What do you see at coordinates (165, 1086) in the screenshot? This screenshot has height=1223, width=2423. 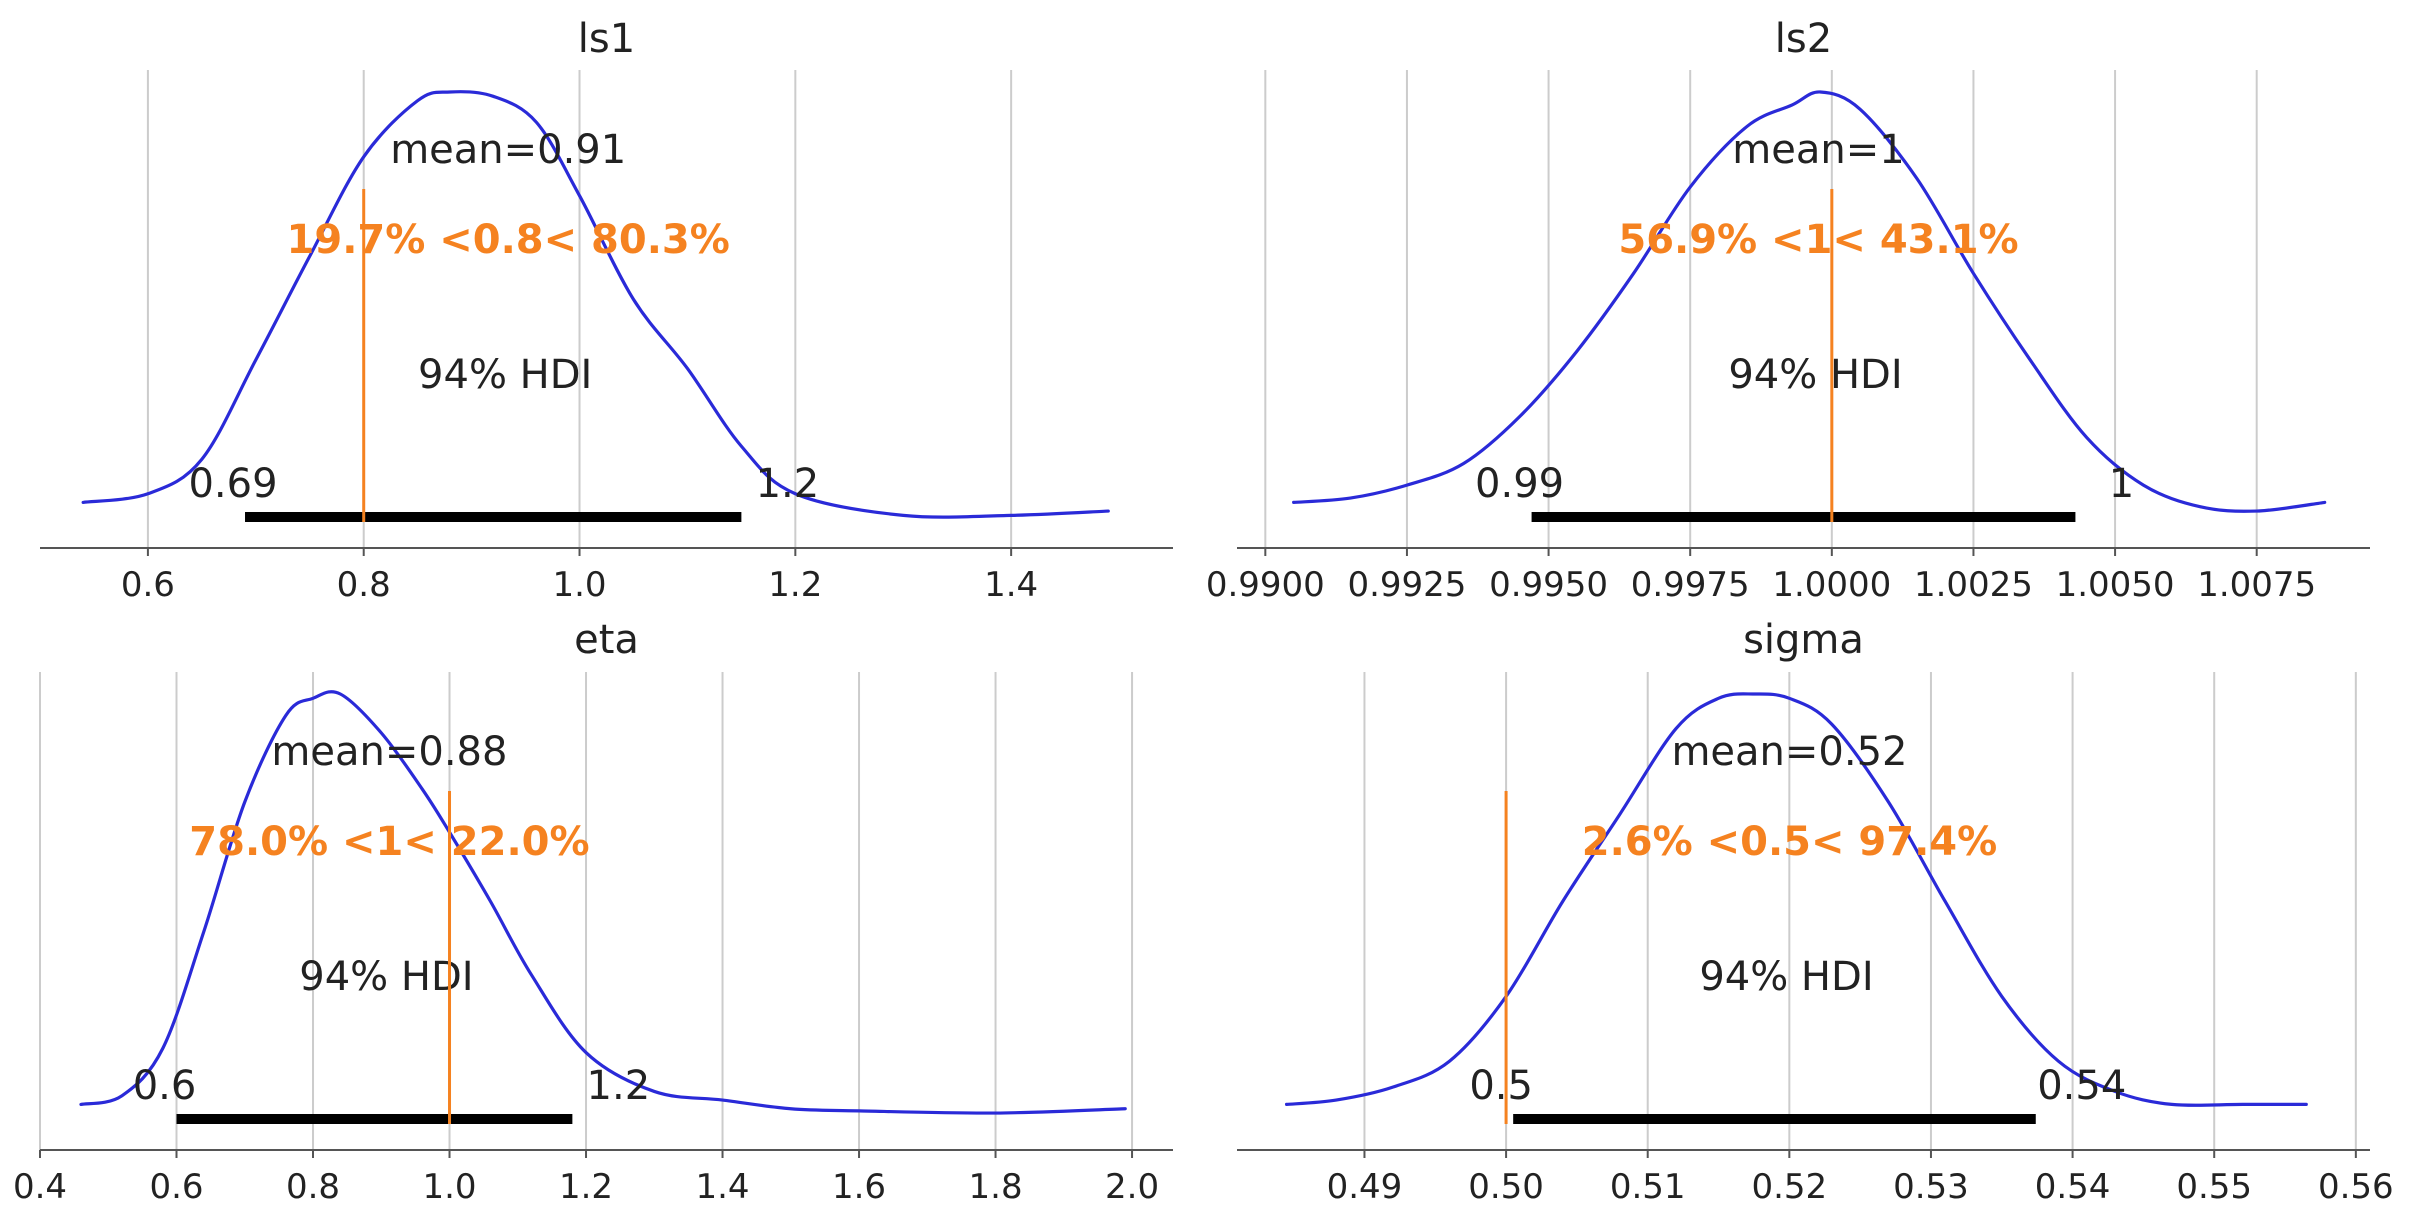 I see `hdi-low-label: 0.6` at bounding box center [165, 1086].